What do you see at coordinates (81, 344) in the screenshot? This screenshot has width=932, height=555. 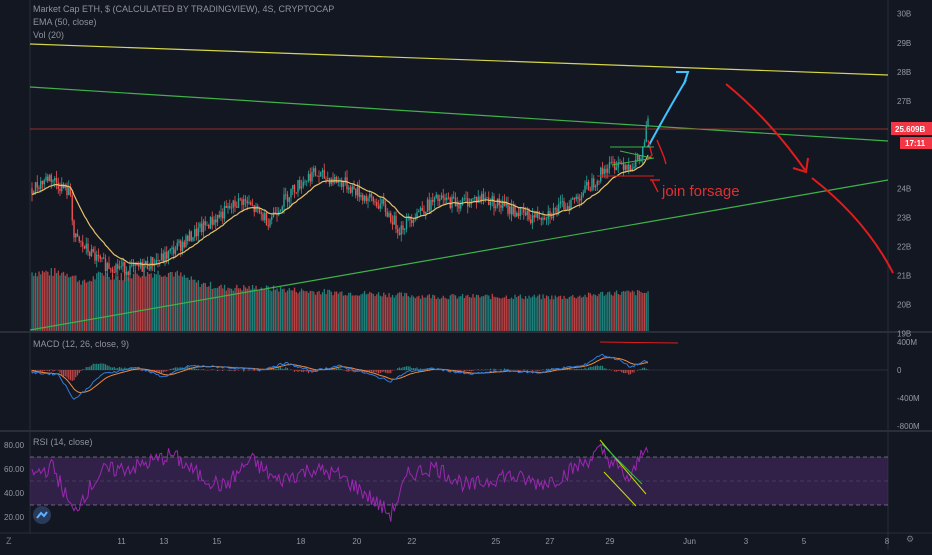 I see `macd-indicator-label: MACD (12, 26, close, 9)` at bounding box center [81, 344].